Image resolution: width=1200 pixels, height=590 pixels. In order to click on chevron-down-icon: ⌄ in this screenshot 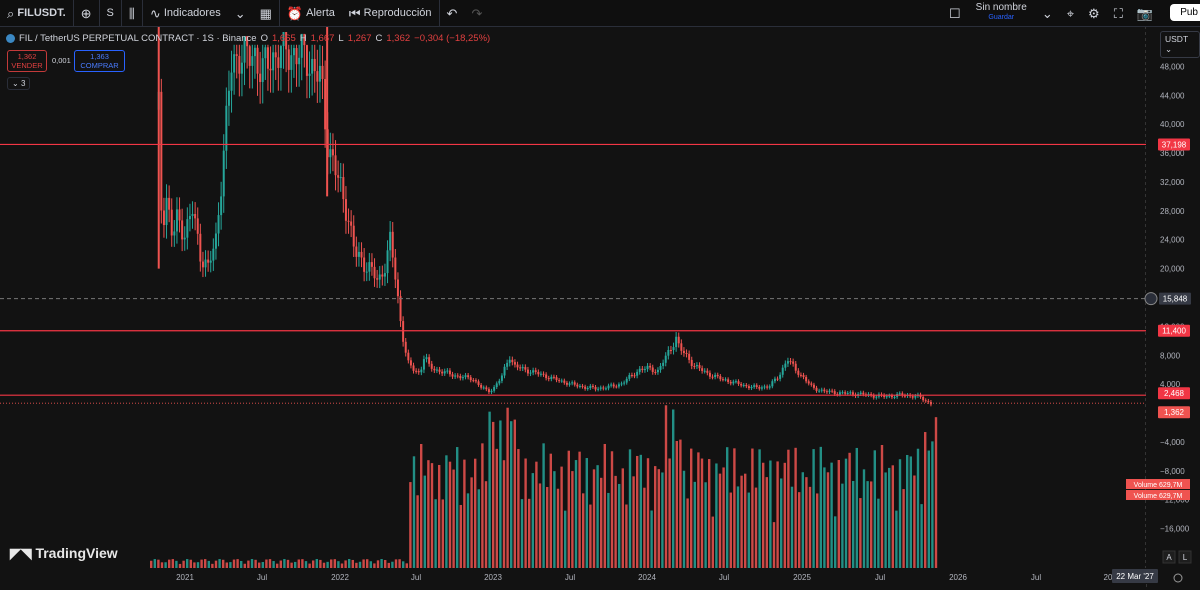, I will do `click(1047, 13)`.